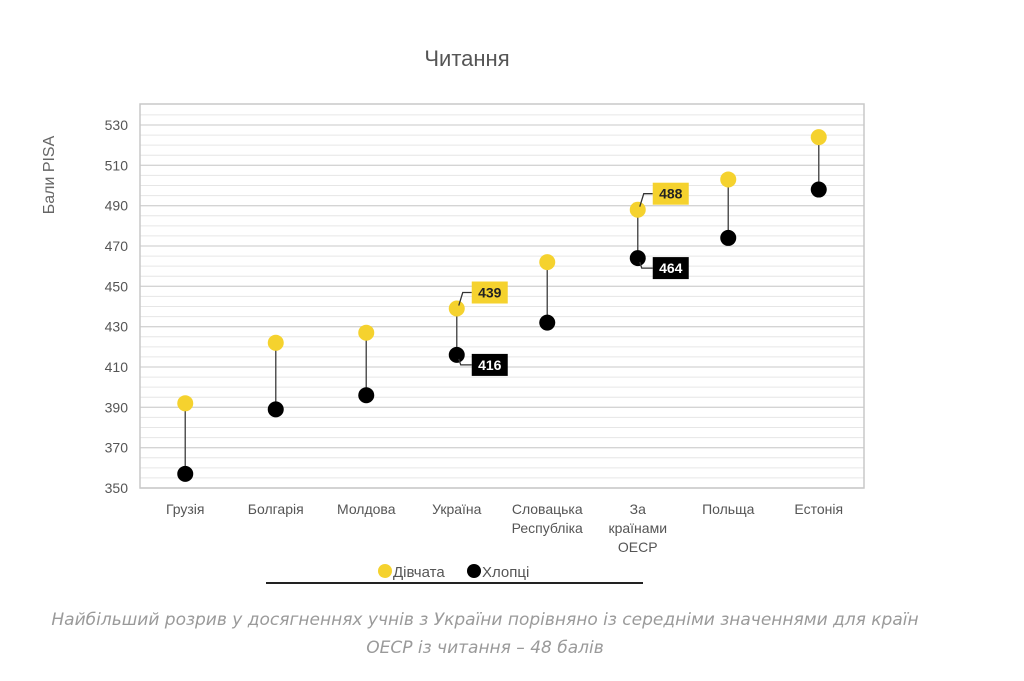 This screenshot has width=1024, height=681. What do you see at coordinates (638, 547) in the screenshot?
I see `x-tick-label: ОЕСР` at bounding box center [638, 547].